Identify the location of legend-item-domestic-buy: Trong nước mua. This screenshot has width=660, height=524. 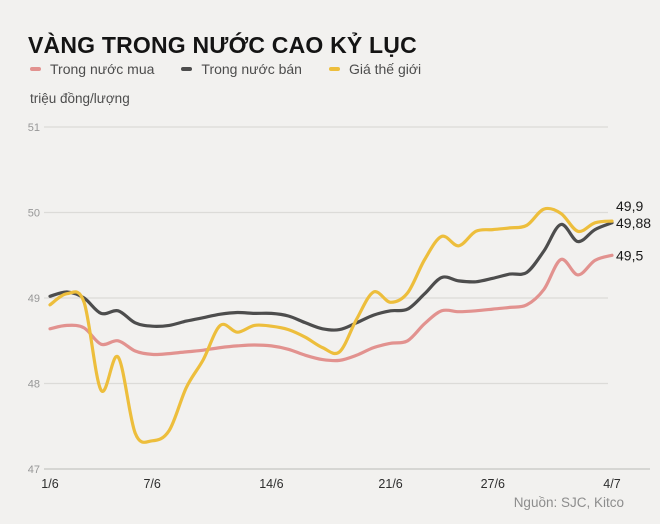
(92, 69).